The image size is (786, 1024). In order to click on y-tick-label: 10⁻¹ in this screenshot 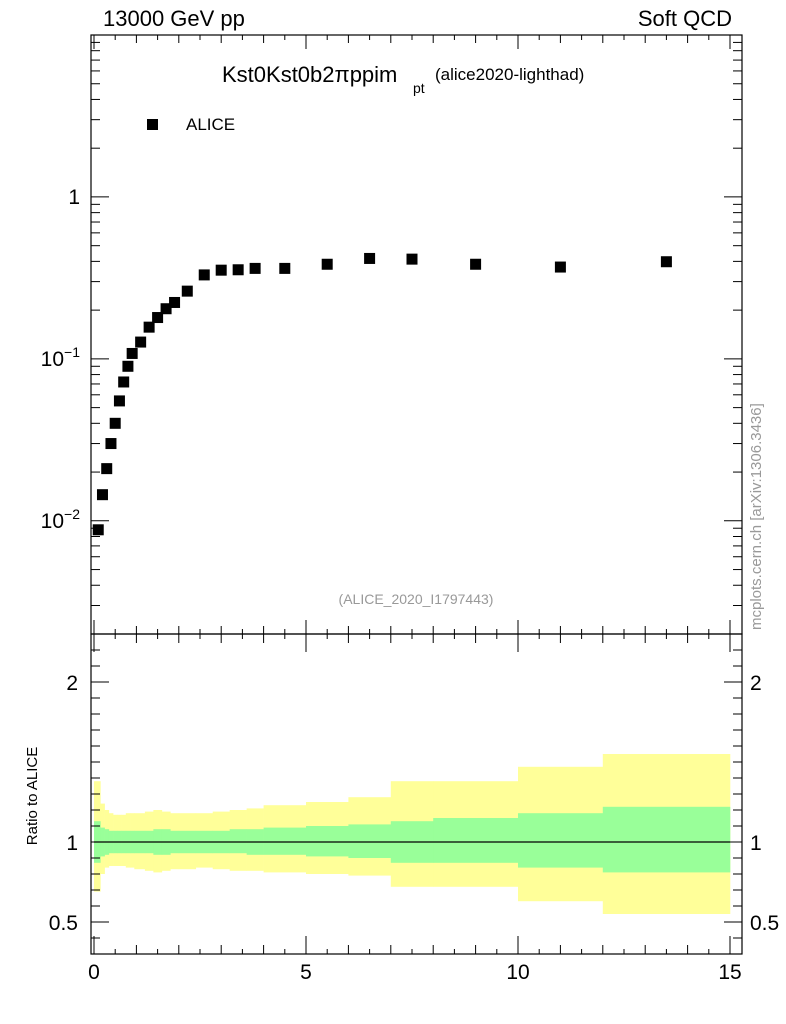, I will do `click(61, 357)`.